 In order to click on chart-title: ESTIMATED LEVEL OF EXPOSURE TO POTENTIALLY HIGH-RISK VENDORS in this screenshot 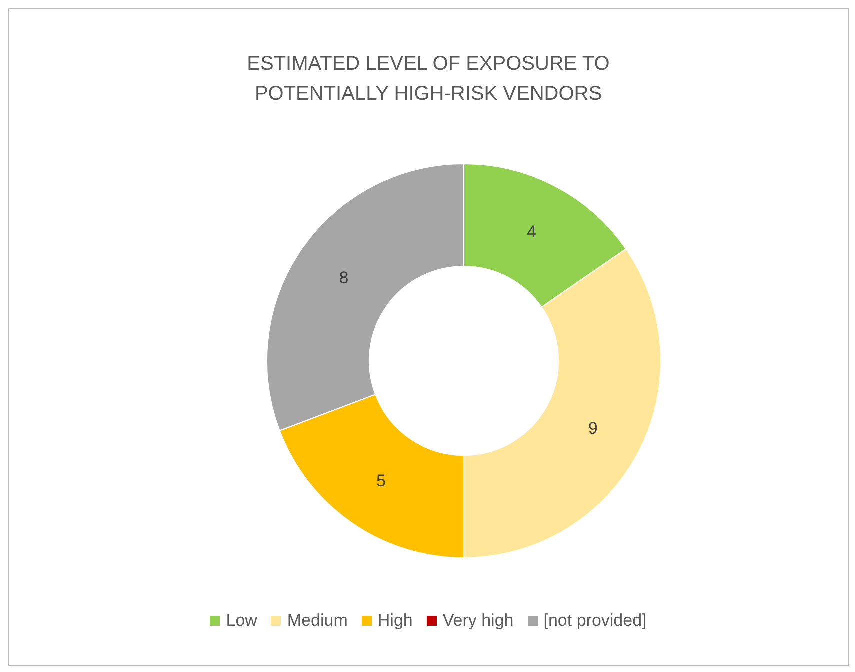, I will do `click(428, 79)`.